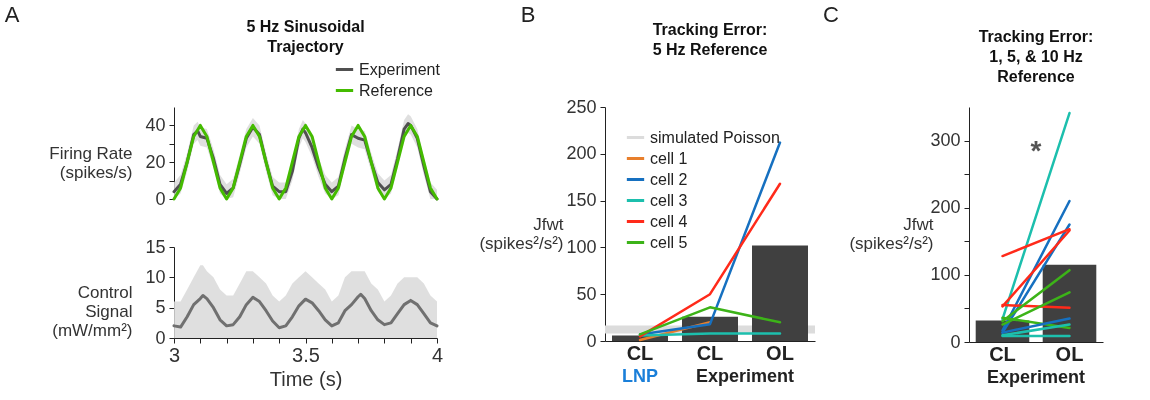 The width and height of the screenshot is (1150, 400). Describe the element at coordinates (669, 179) in the screenshot. I see `legend-label: cell 2` at that location.